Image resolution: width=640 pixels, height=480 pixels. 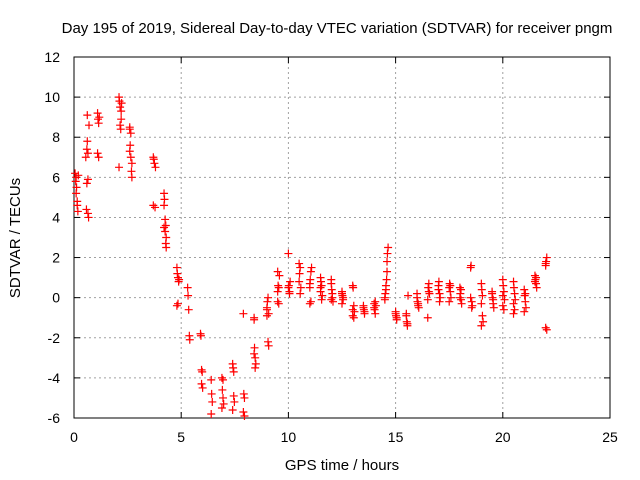 I want to click on x-axis-label: GPS time / hours, so click(x=342, y=465).